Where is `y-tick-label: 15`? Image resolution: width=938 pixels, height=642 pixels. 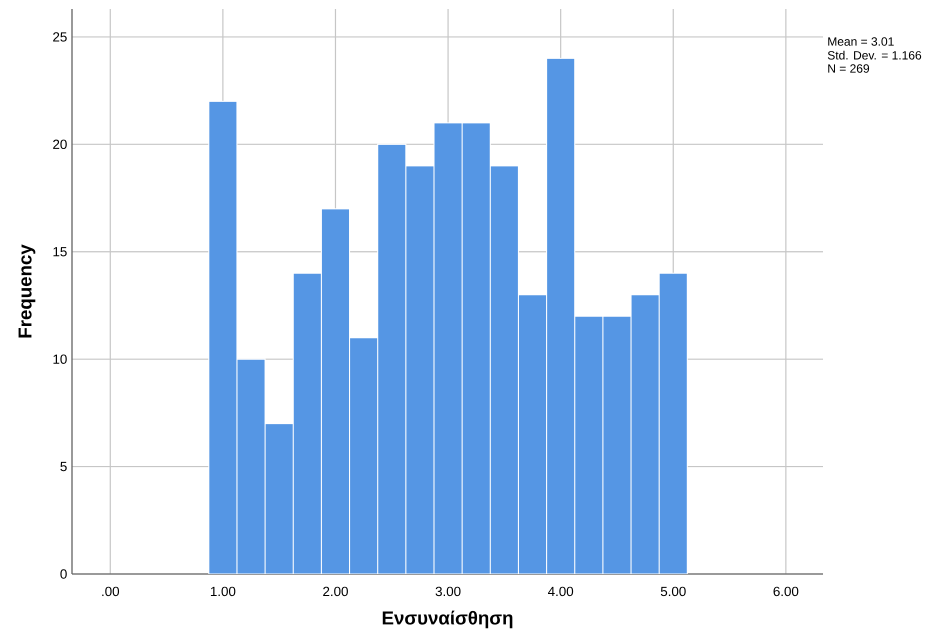
y-tick-label: 15 is located at coordinates (60, 251).